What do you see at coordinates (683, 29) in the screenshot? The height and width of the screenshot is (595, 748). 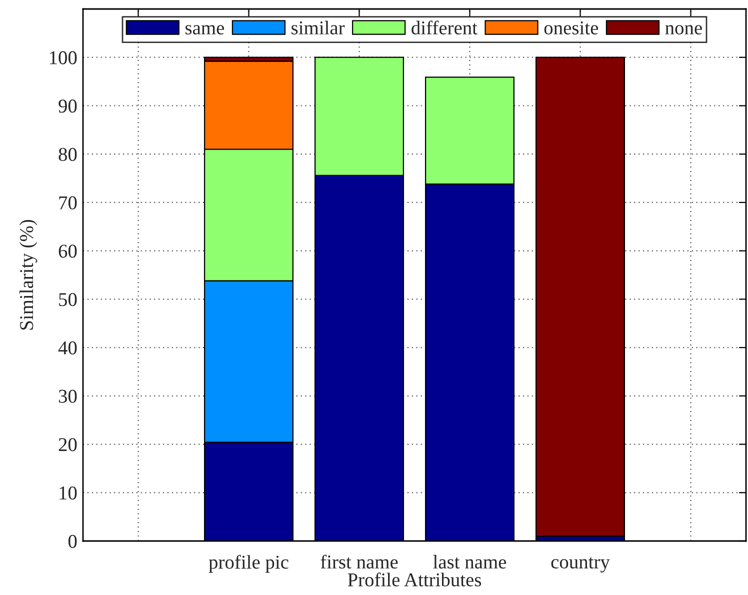 I see `legend-label: none` at bounding box center [683, 29].